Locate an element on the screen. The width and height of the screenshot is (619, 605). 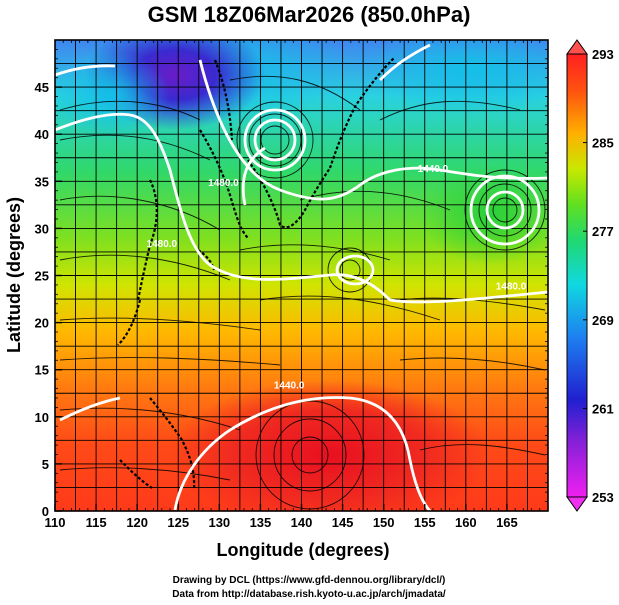
x-tick-label: 110 is located at coordinates (55, 522).